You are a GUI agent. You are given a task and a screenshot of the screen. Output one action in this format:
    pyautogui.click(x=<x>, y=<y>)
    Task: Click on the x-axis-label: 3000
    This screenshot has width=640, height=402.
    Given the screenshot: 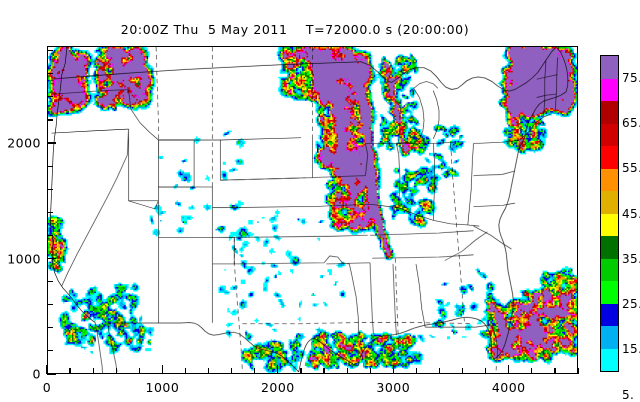 What is the action you would take?
    pyautogui.click(x=393, y=387)
    